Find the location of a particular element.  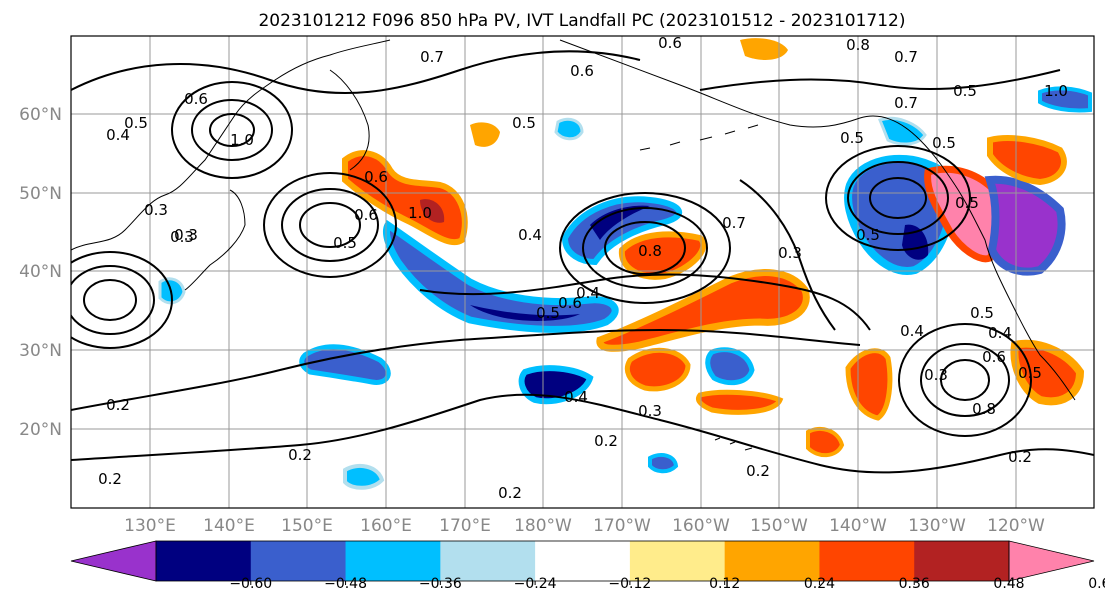

longitude-tick-label: 130°E is located at coordinates (150, 526).